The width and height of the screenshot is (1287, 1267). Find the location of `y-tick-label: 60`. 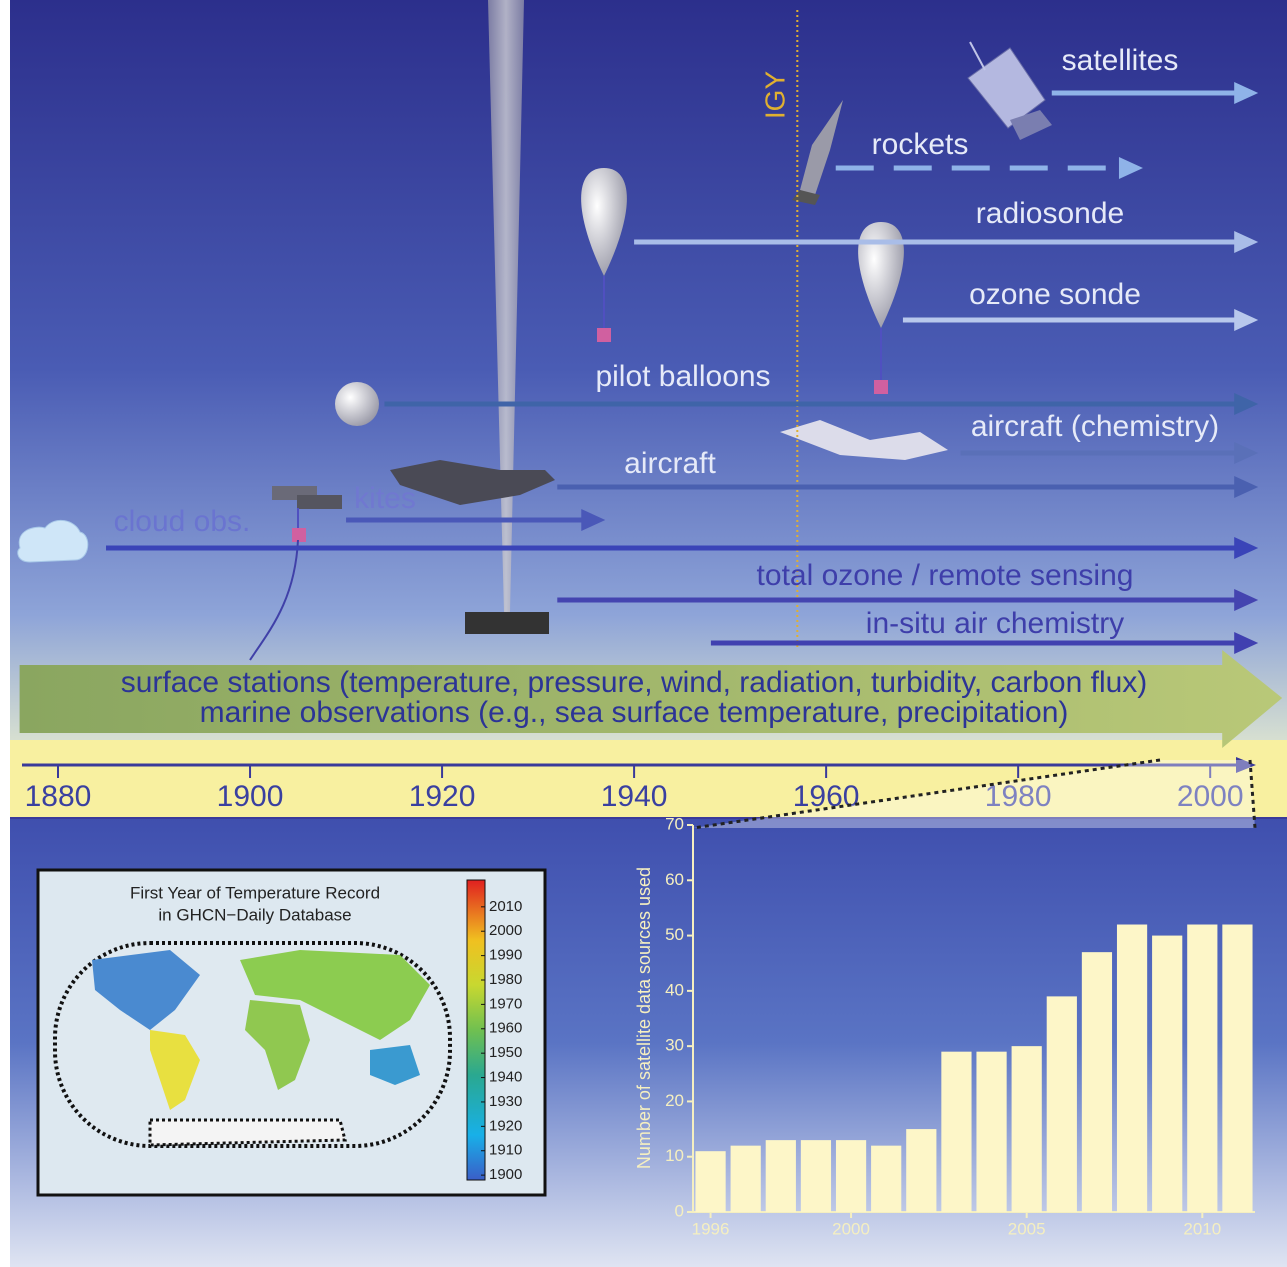

y-tick-label: 60 is located at coordinates (674, 879).